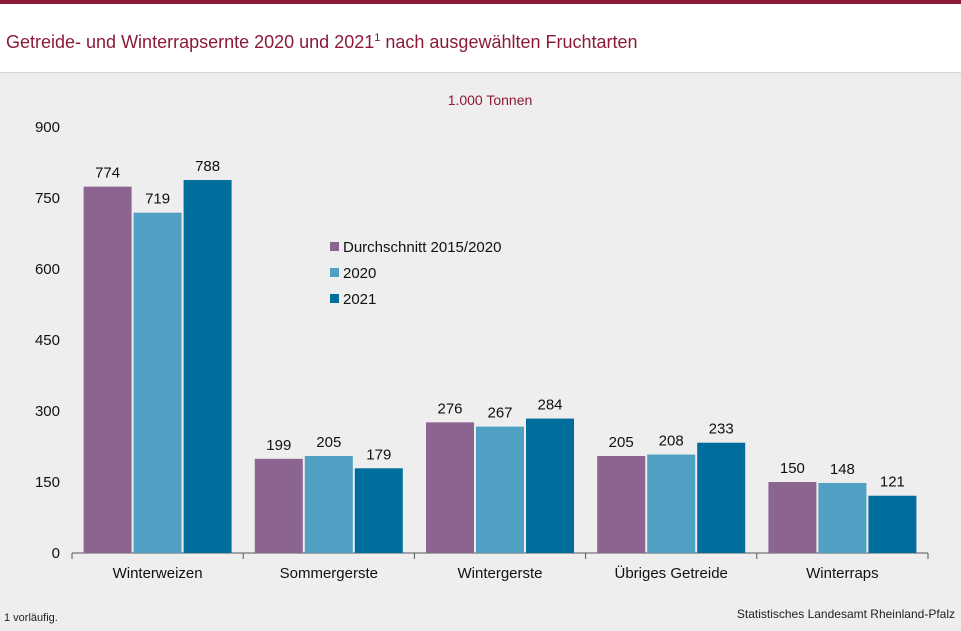 The width and height of the screenshot is (961, 631). I want to click on y-tick-label: 600, so click(47, 269).